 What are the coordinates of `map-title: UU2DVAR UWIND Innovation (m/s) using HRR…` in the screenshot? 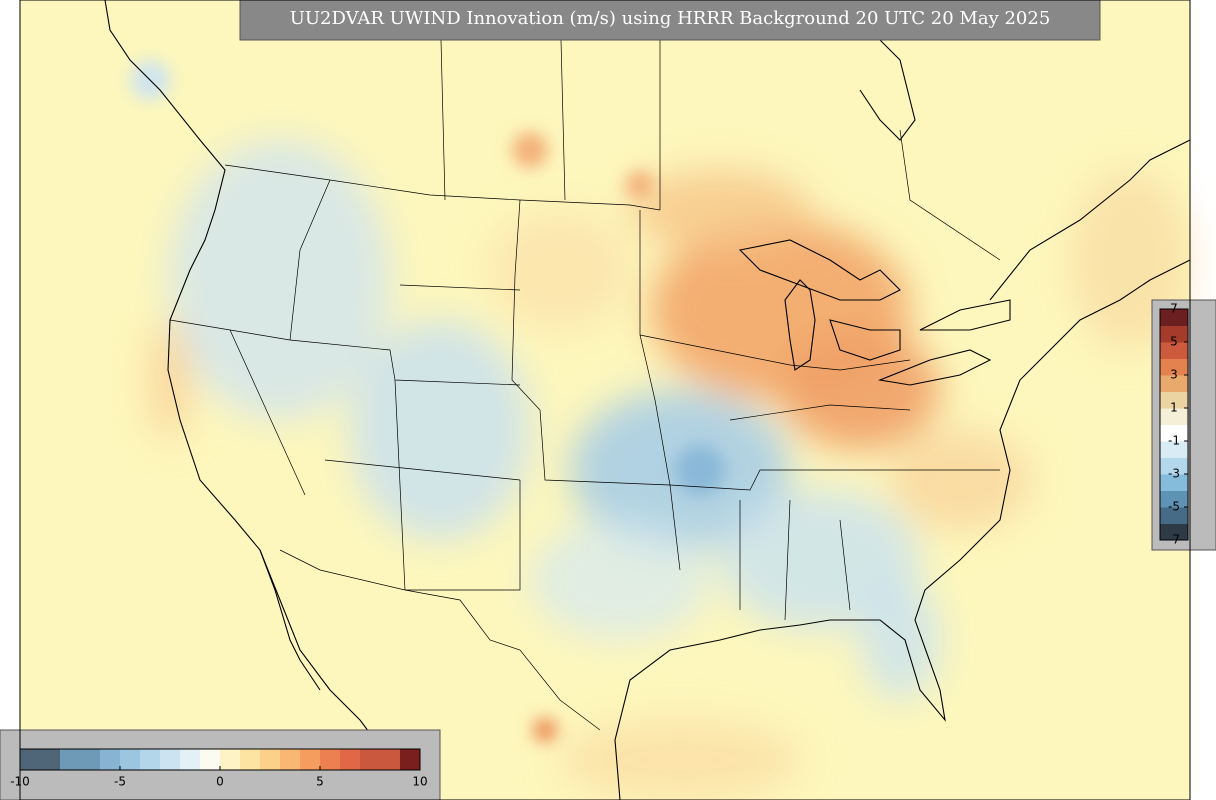 It's located at (670, 18).